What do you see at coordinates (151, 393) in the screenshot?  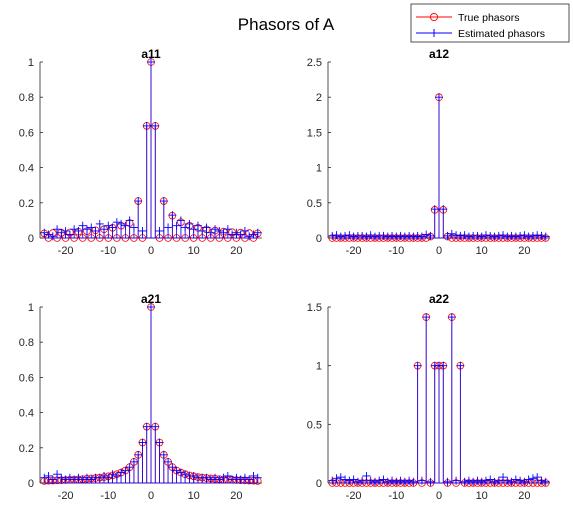 I see `estimated-phasors-series` at bounding box center [151, 393].